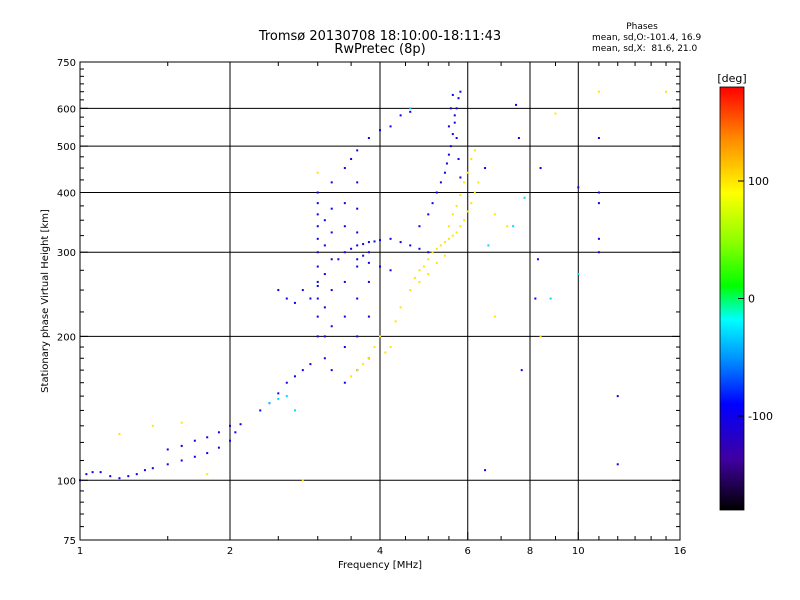 The height and width of the screenshot is (600, 800). Describe the element at coordinates (80, 551) in the screenshot. I see `x-tick-label: 1` at that location.